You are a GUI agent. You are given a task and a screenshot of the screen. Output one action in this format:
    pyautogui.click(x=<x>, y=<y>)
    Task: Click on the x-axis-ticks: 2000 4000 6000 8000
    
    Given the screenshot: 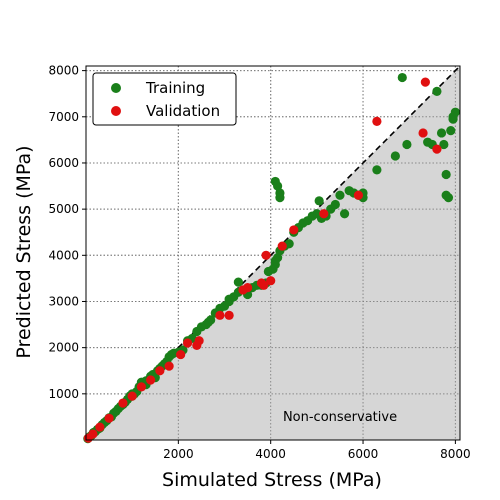 What is the action you would take?
    pyautogui.click(x=317, y=450)
    